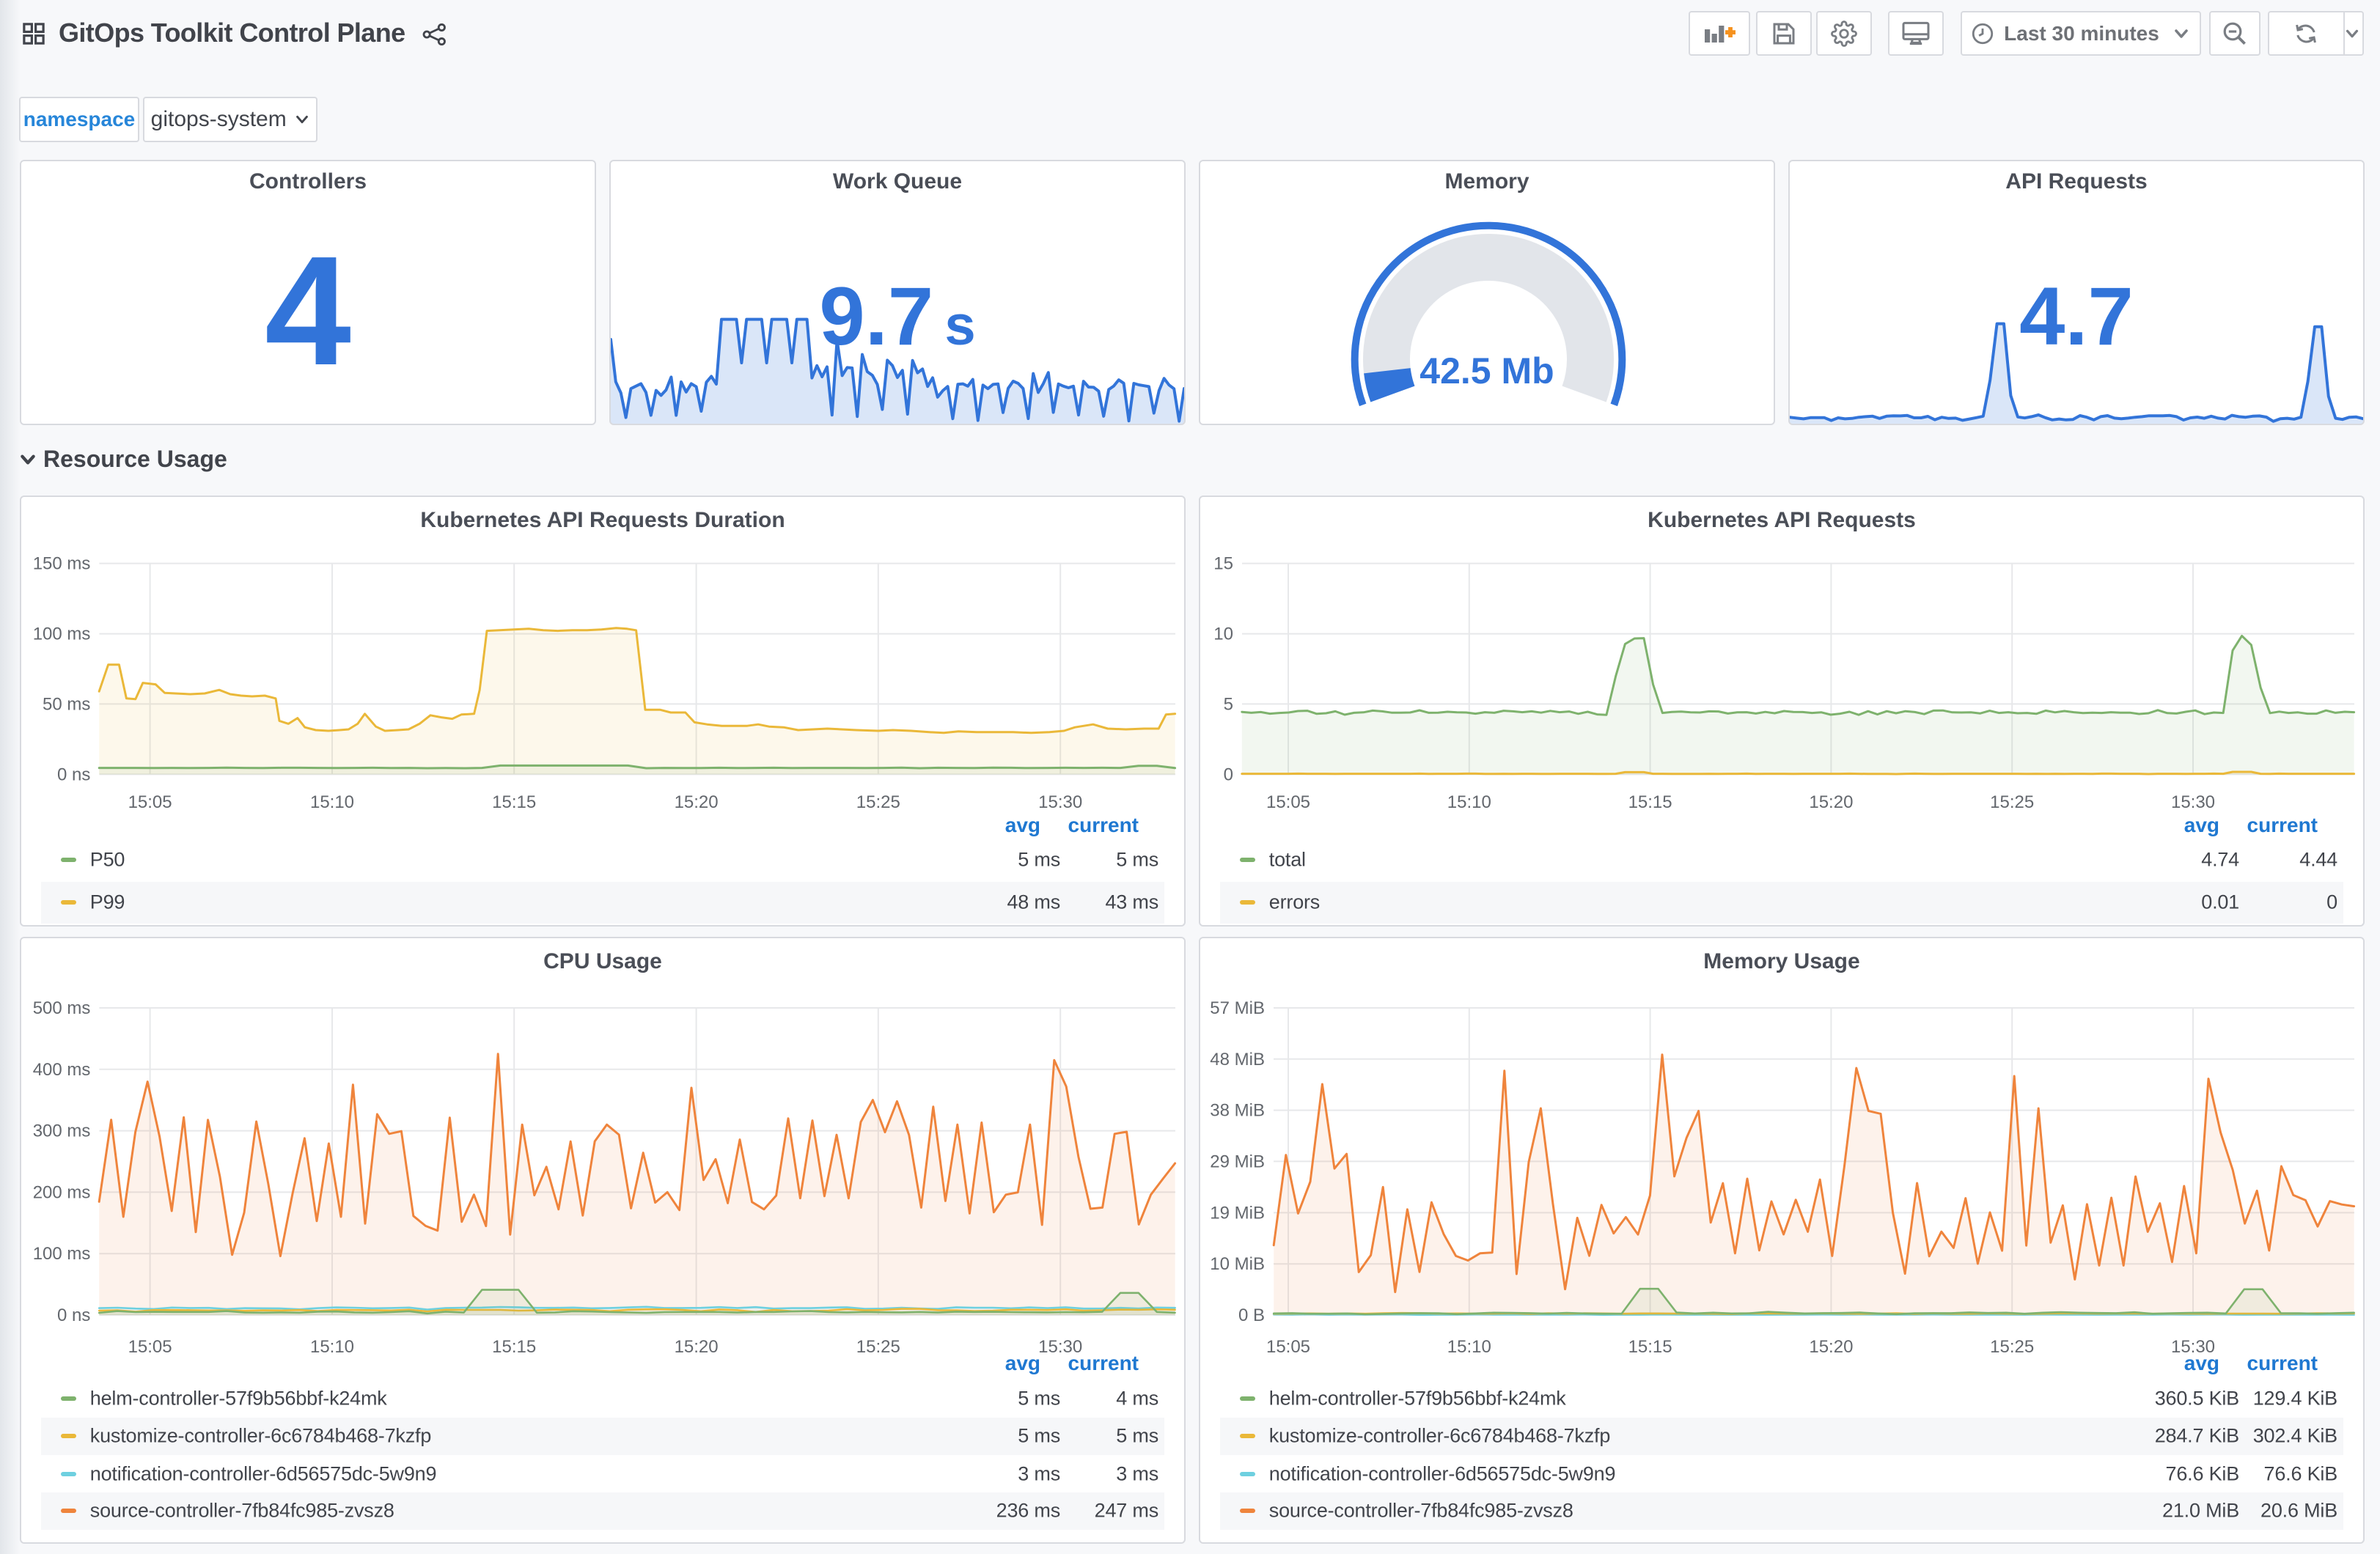 This screenshot has height=1554, width=2380. I want to click on svg-text: 400 ms, so click(62, 1070).